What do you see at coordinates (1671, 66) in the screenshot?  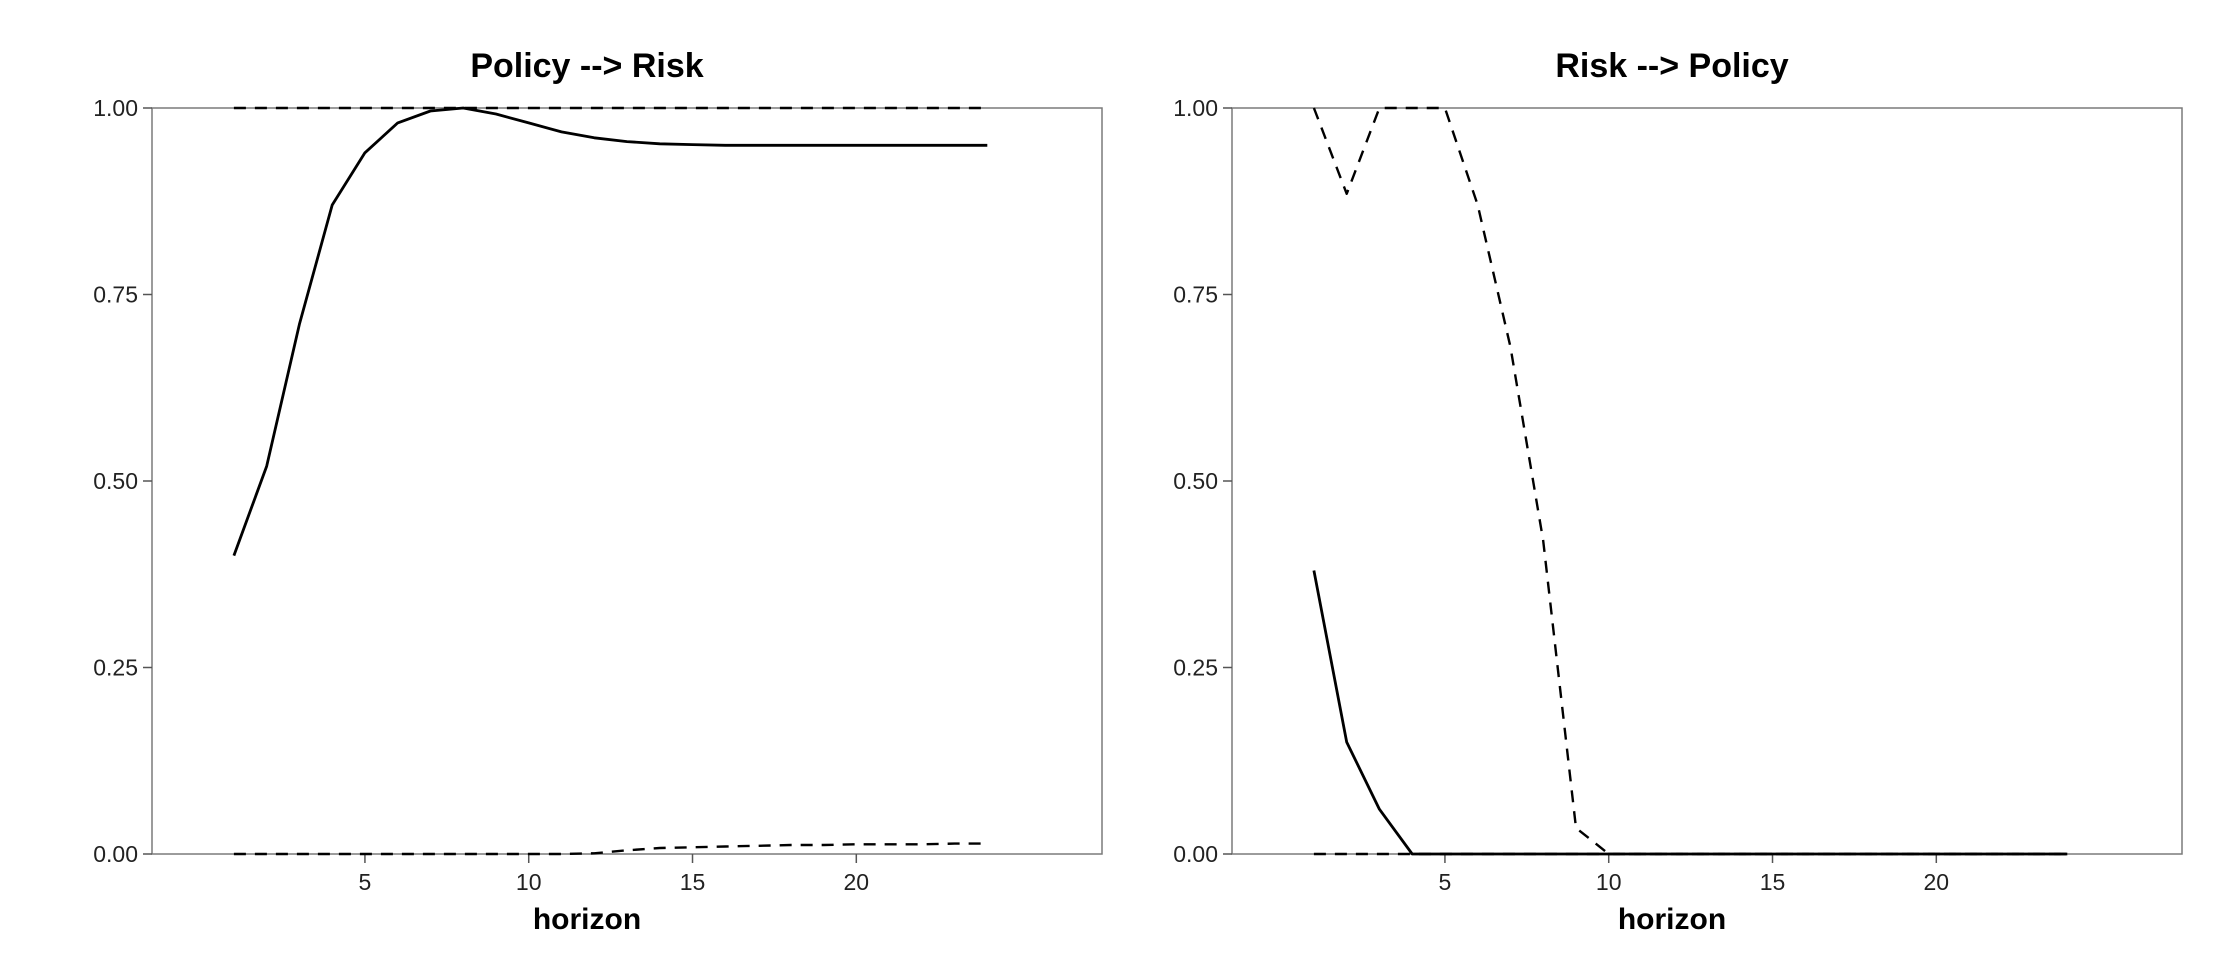 I see `panel-title: Risk --> Policy` at bounding box center [1671, 66].